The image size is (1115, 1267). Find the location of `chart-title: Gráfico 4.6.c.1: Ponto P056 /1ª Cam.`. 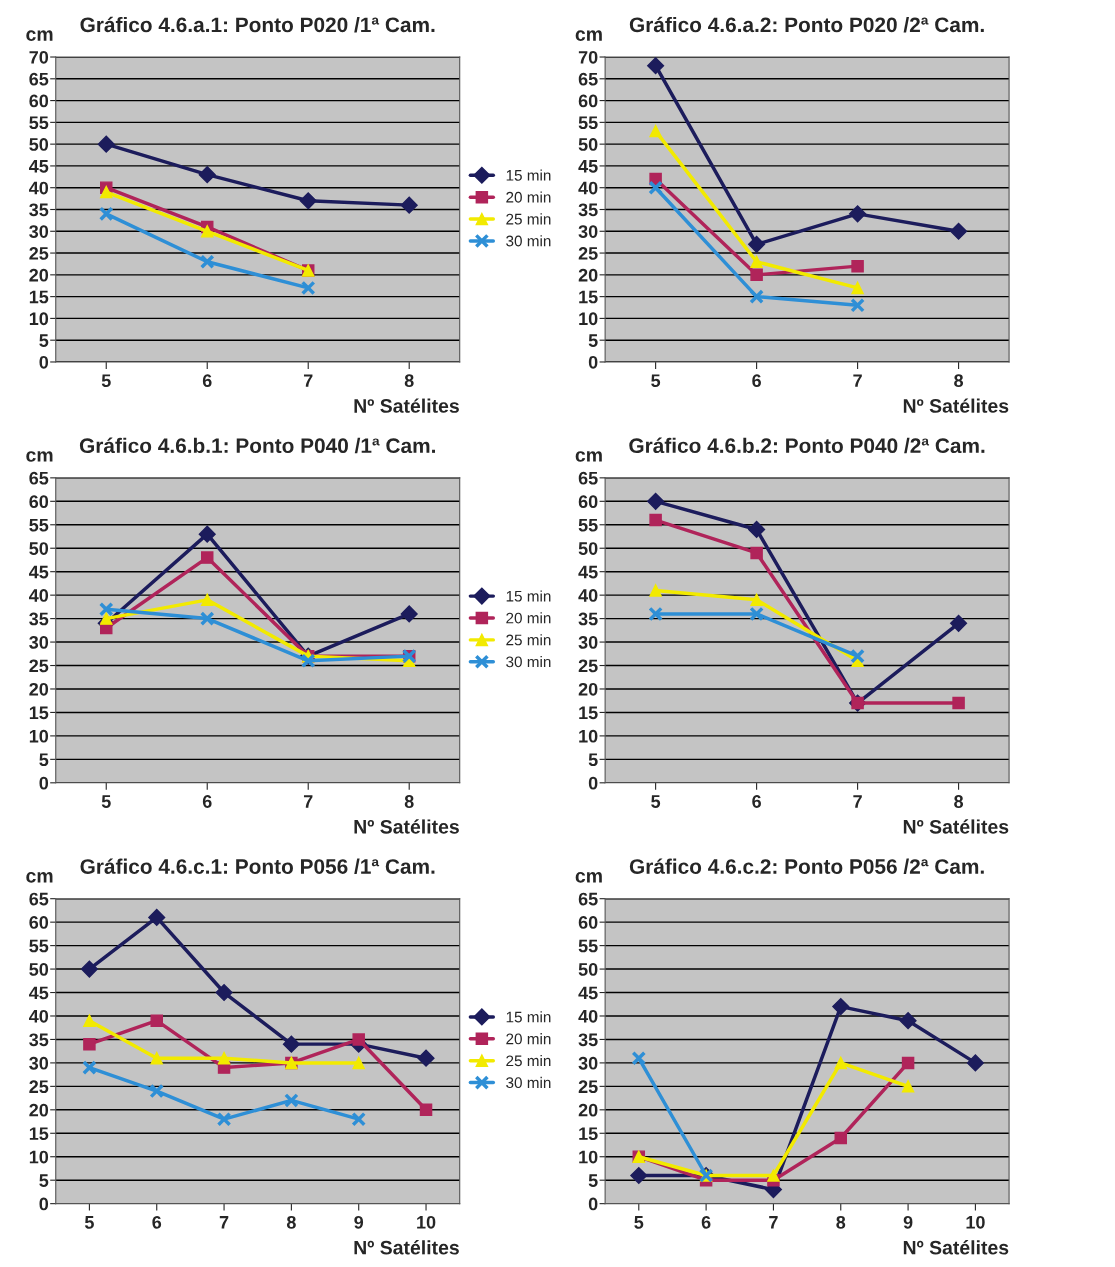

chart-title: Gráfico 4.6.c.1: Ponto P056 /1ª Cam. is located at coordinates (257, 866).